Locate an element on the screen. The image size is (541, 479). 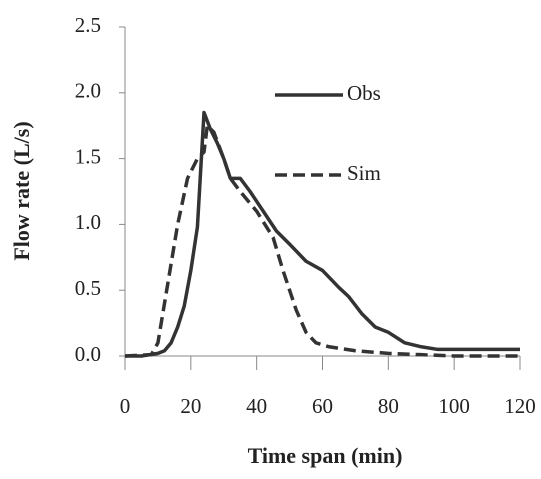
y-tick-label: 2.0 is located at coordinates (88, 91).